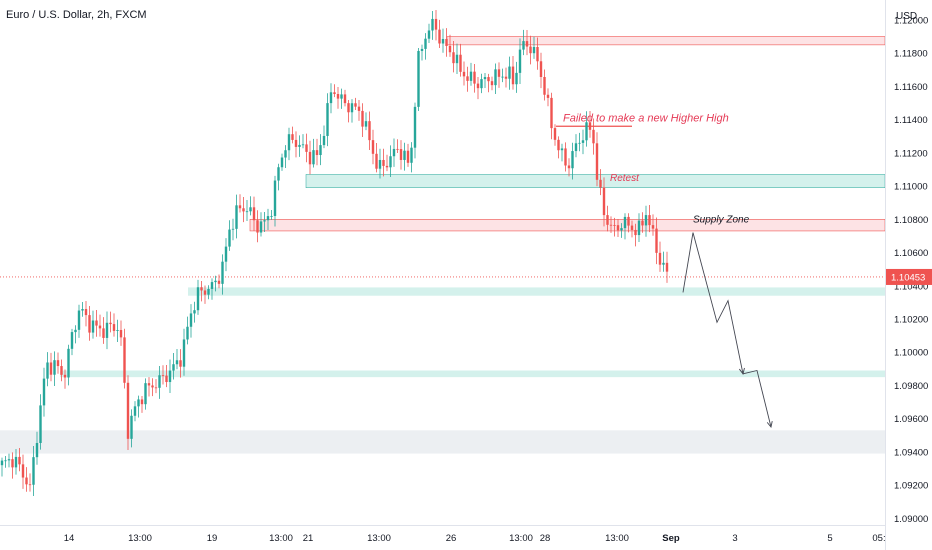 The height and width of the screenshot is (550, 932). I want to click on projection-layer, so click(727, 330).